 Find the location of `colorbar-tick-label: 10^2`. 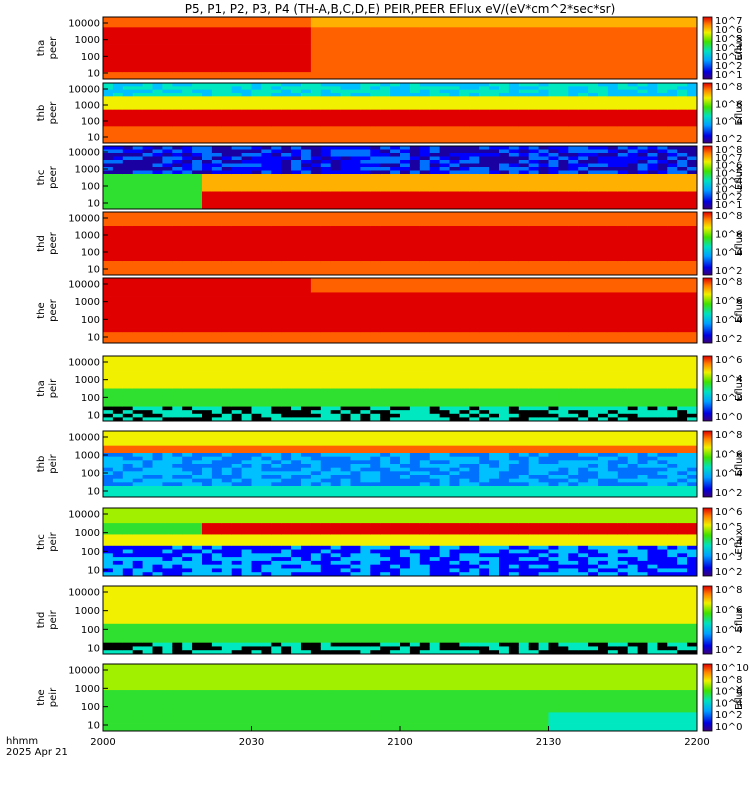

colorbar-tick-label: 10^2 is located at coordinates (728, 197).